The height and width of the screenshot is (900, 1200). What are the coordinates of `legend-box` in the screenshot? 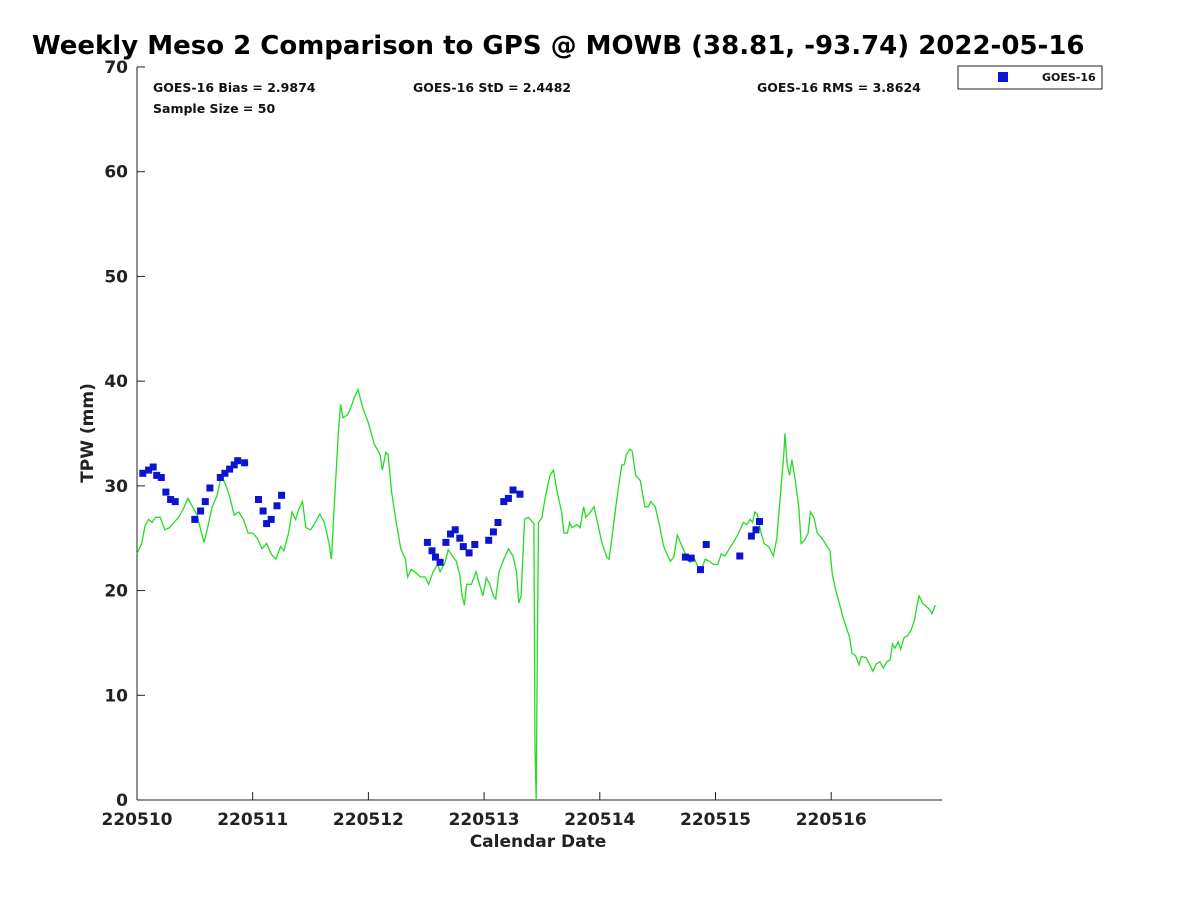 It's located at (1030, 77).